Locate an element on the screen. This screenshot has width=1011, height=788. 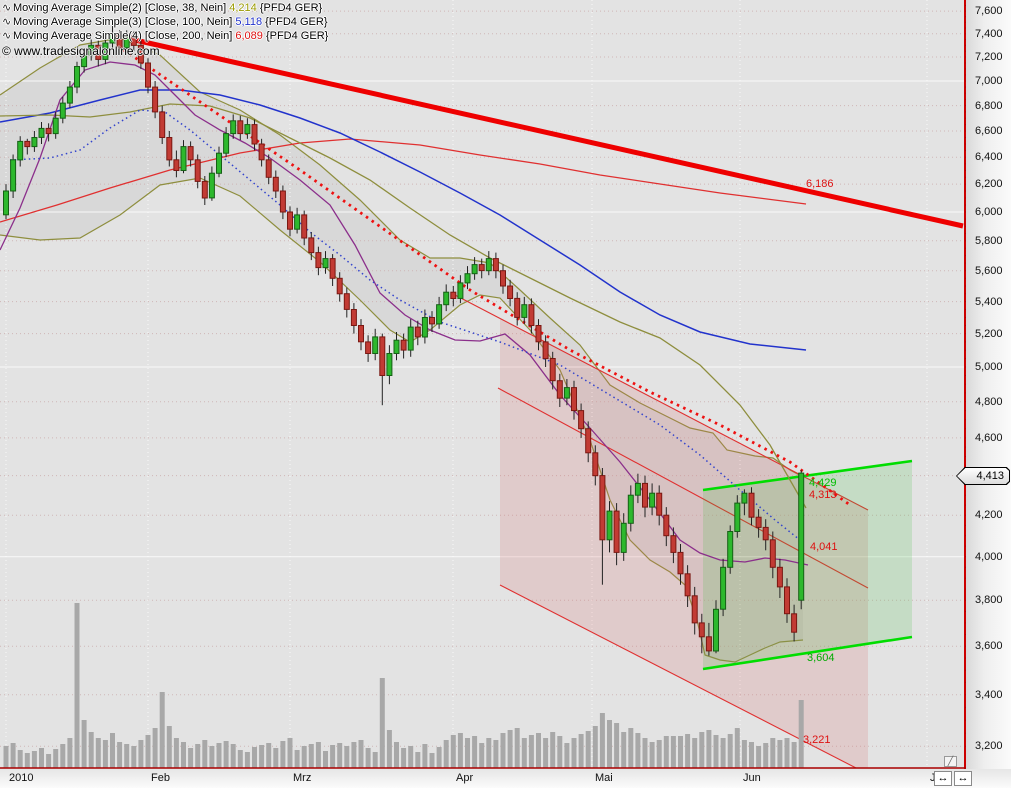
price-axis-label: 6,400 is located at coordinates (989, 157).